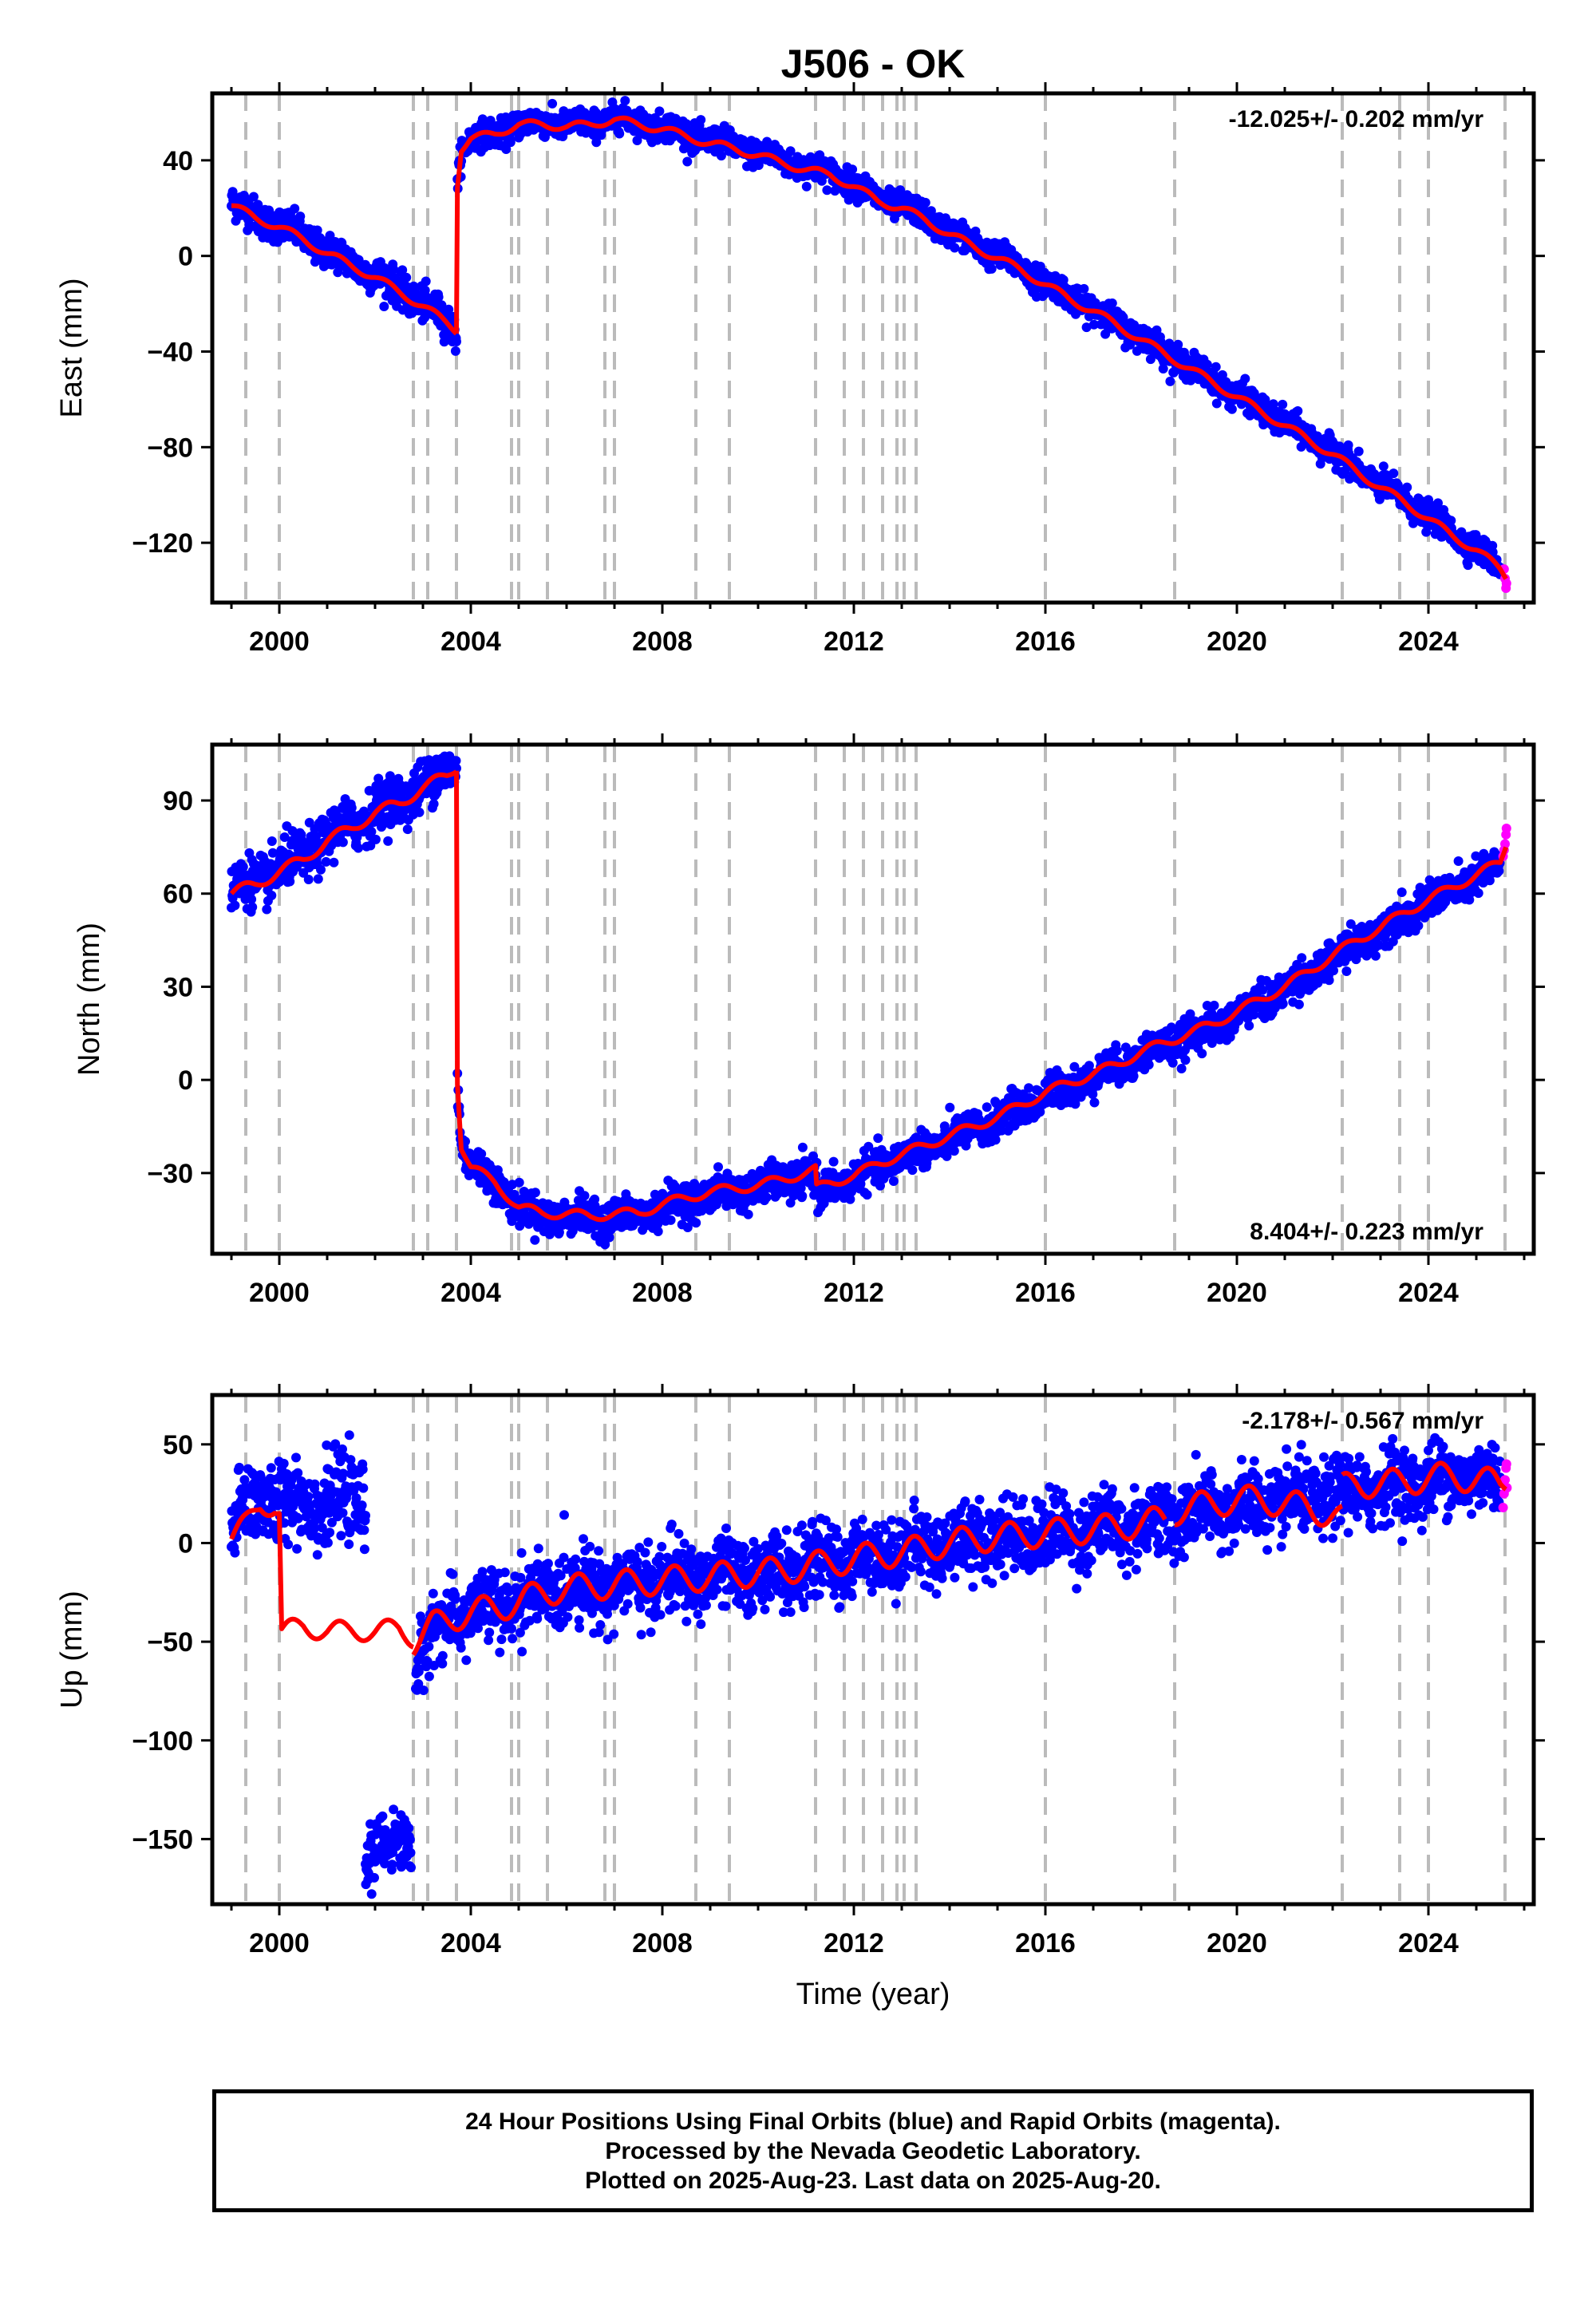 The height and width of the screenshot is (2316, 1596). Describe the element at coordinates (185, 257) in the screenshot. I see `y-tick-label: 0` at that location.